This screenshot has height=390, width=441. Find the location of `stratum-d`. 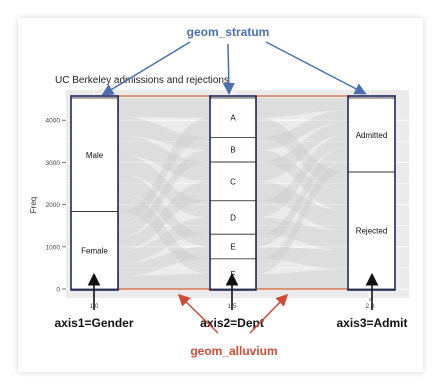

stratum-d is located at coordinates (233, 217).